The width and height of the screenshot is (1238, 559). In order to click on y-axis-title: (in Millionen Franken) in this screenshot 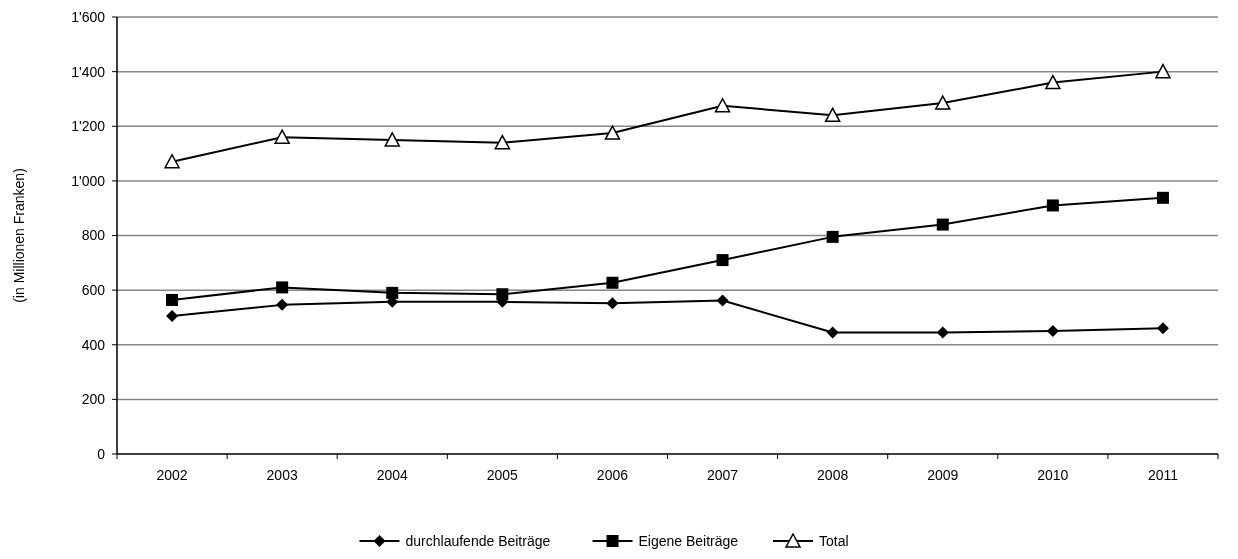, I will do `click(19, 235)`.